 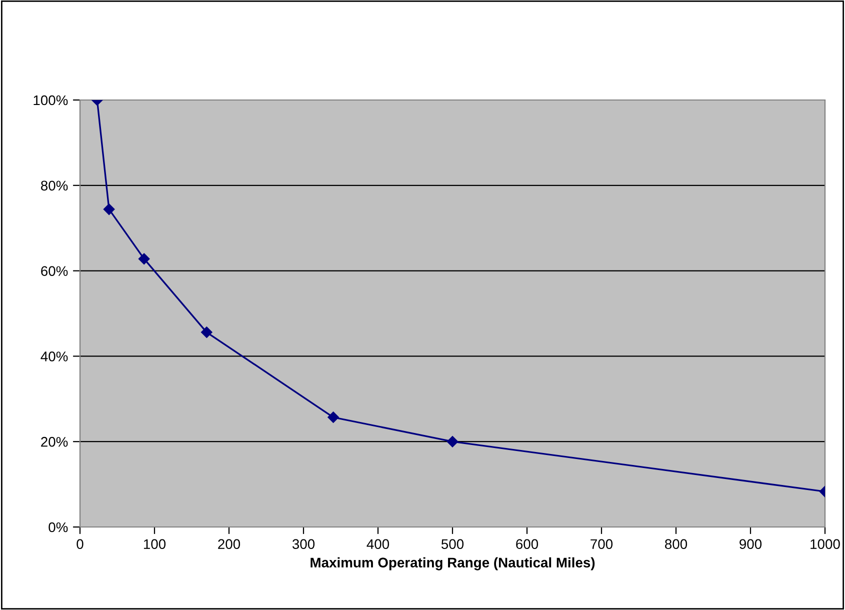 What do you see at coordinates (80, 544) in the screenshot?
I see `x-tick-label: 0` at bounding box center [80, 544].